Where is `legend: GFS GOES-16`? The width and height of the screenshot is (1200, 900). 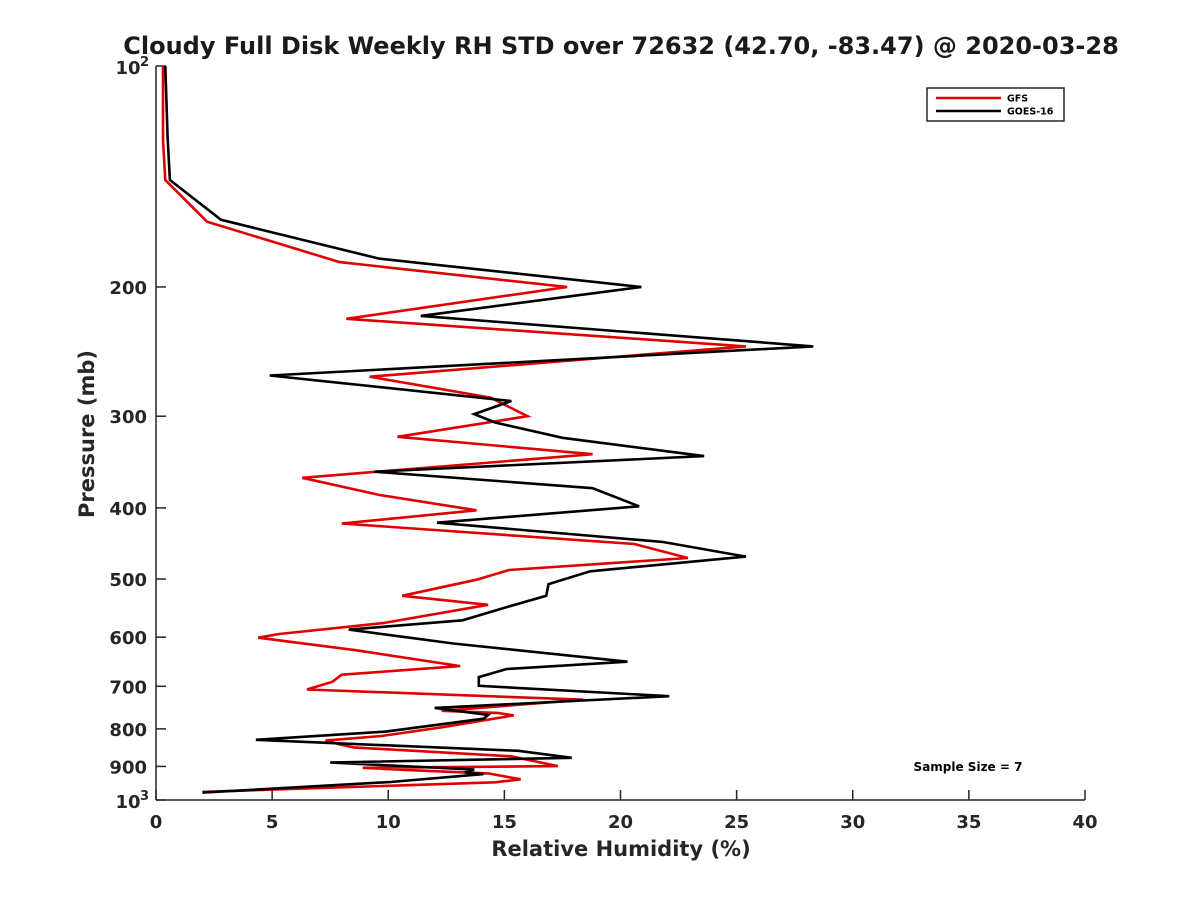 legend: GFS GOES-16 is located at coordinates (995, 104).